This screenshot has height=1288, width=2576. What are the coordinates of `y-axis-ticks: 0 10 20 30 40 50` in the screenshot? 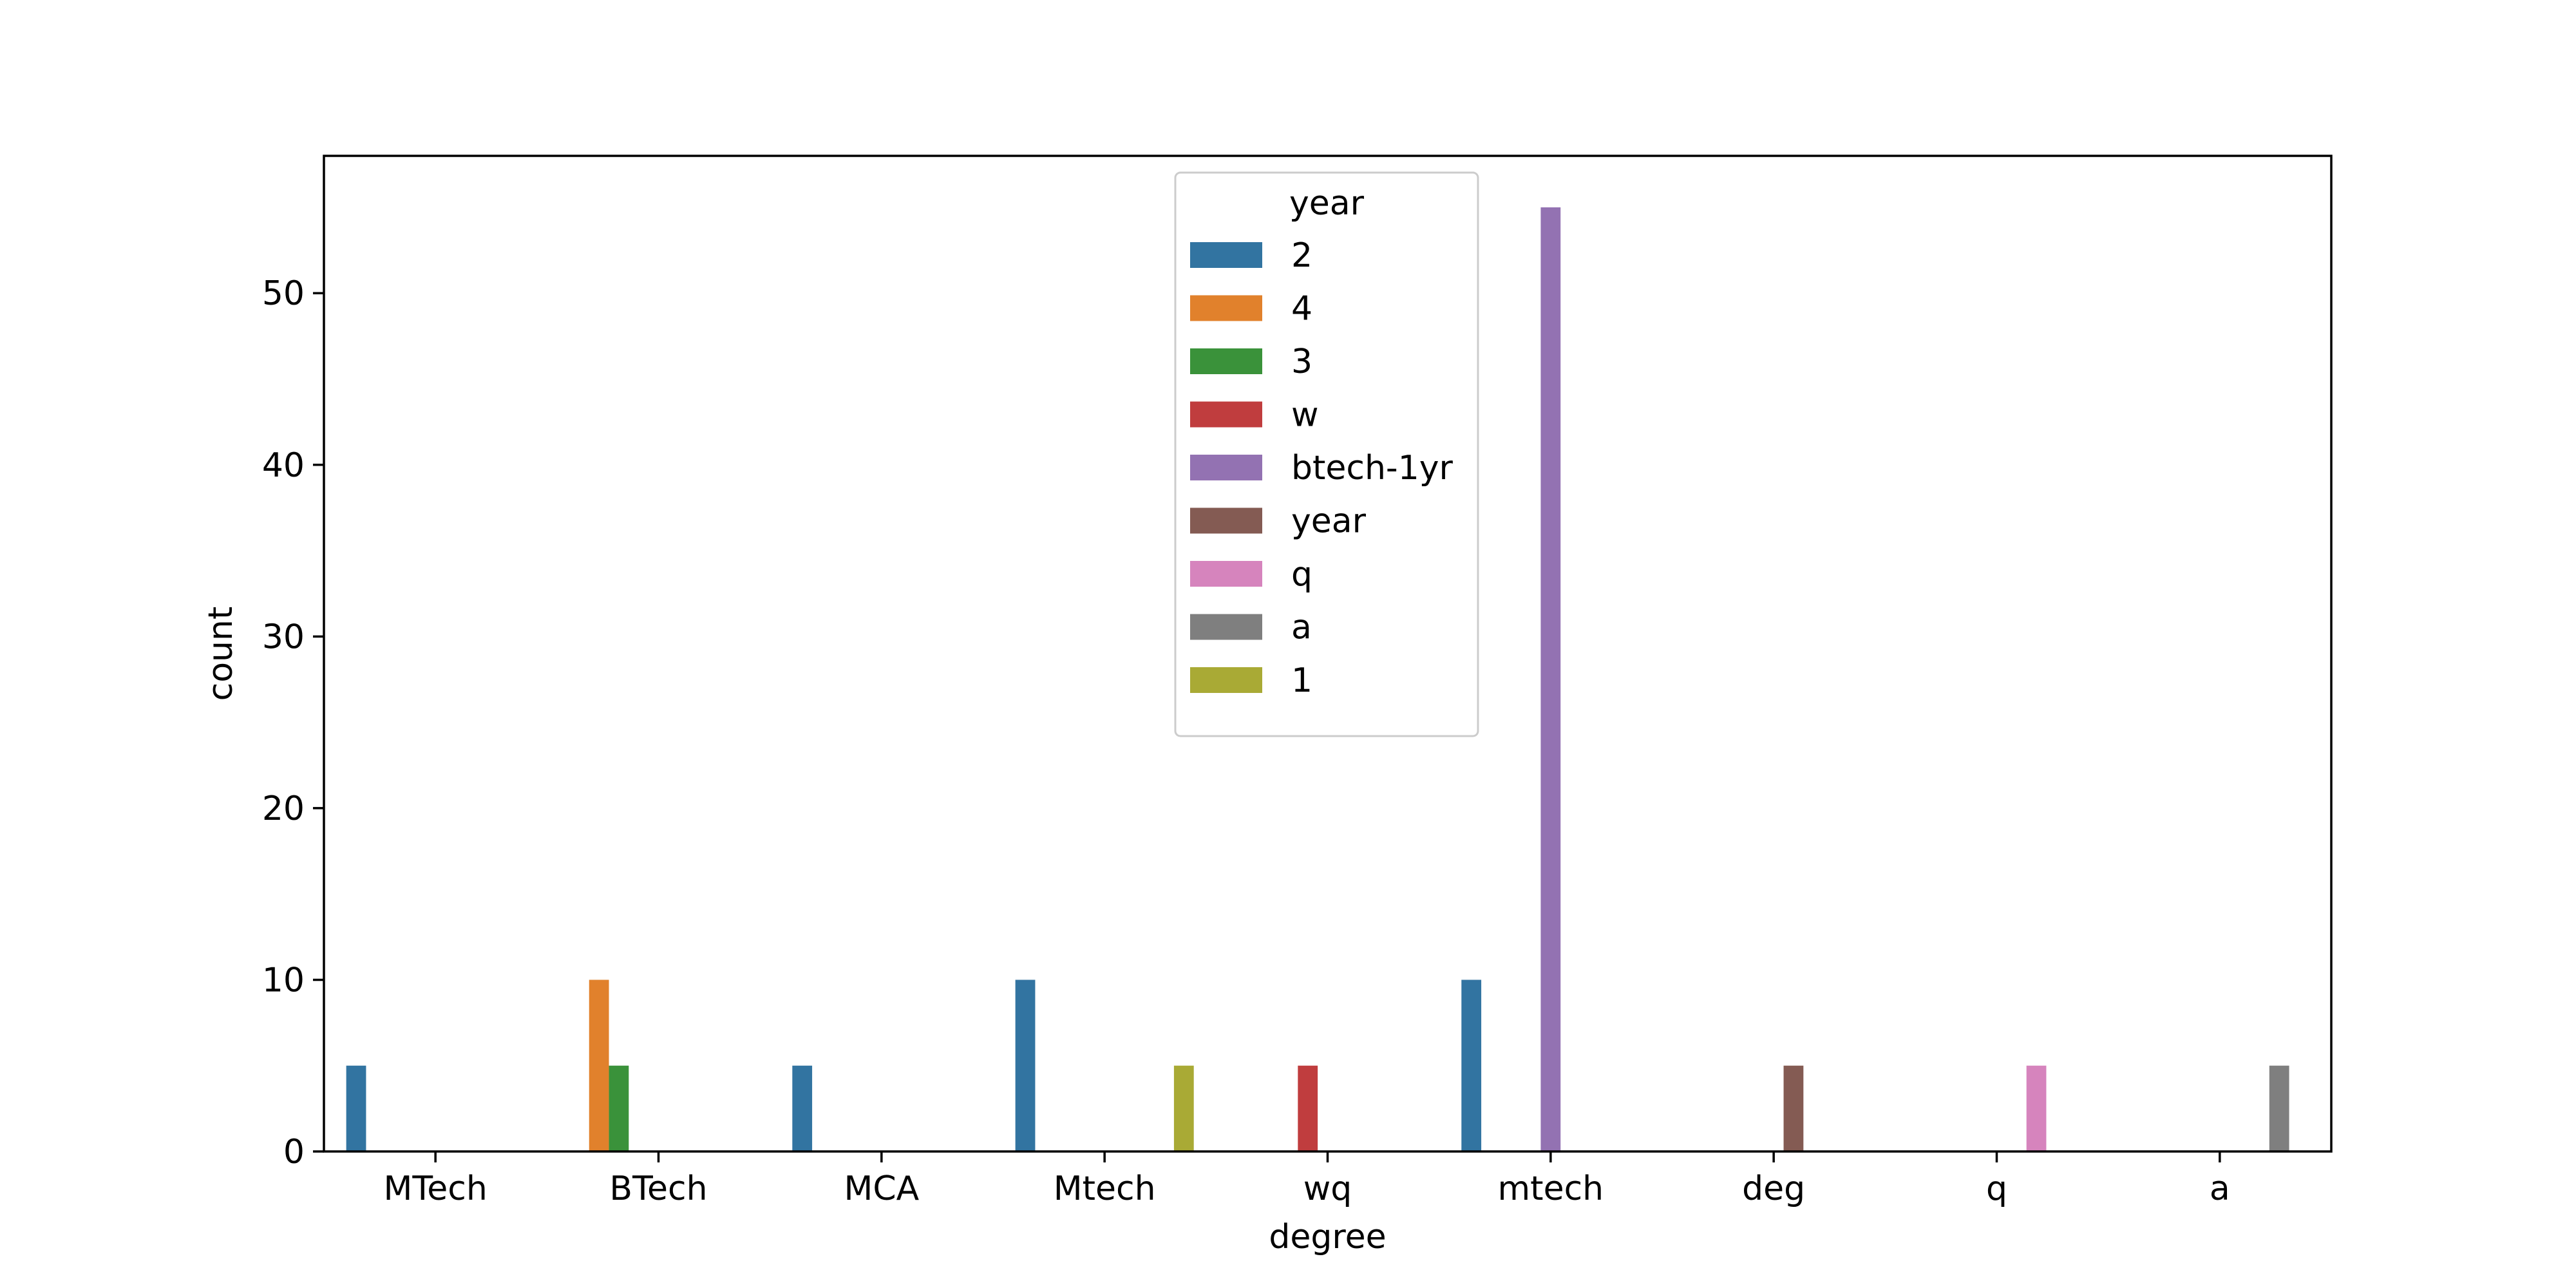 It's located at (293, 722).